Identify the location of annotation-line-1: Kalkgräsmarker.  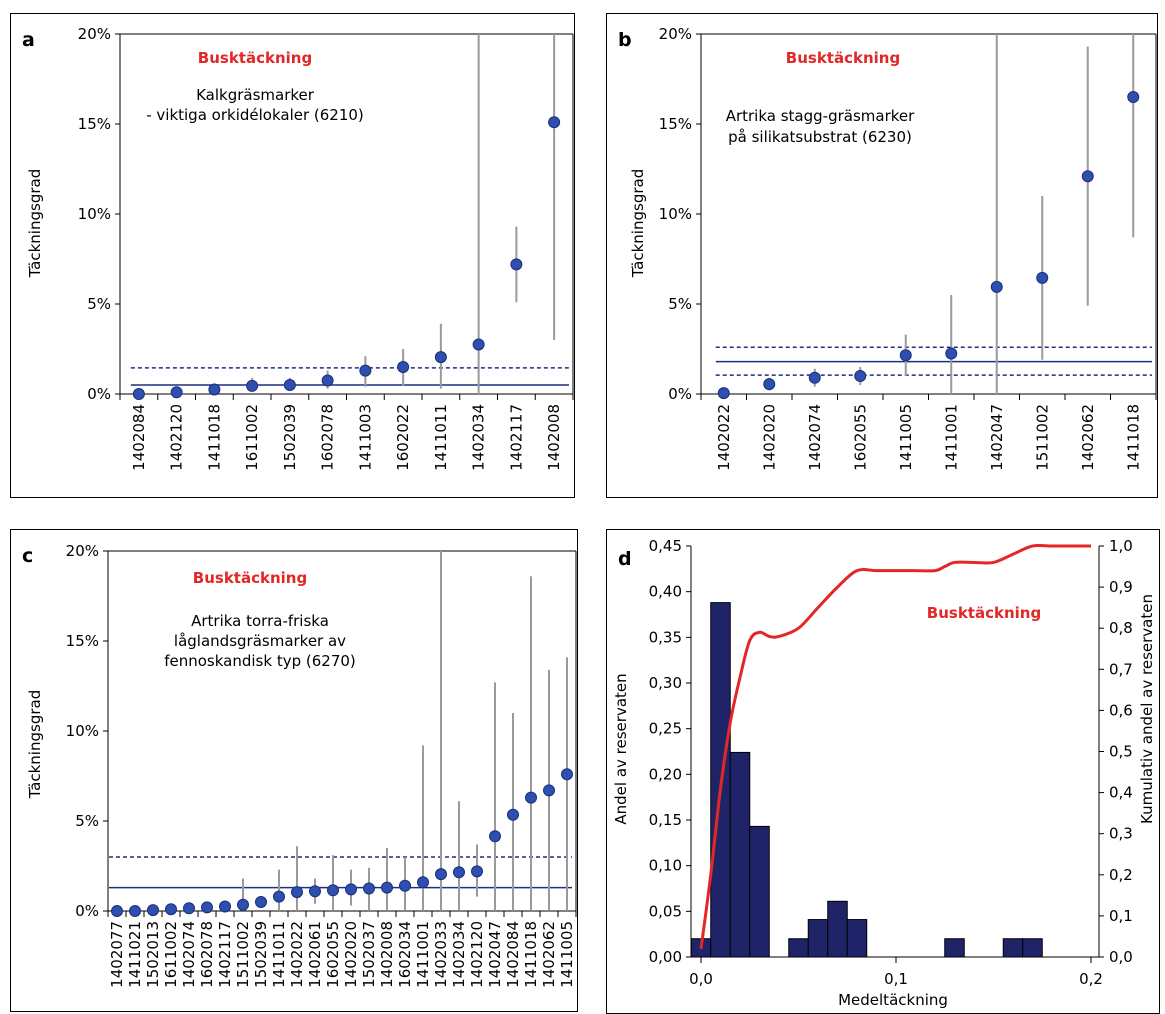
(255, 95).